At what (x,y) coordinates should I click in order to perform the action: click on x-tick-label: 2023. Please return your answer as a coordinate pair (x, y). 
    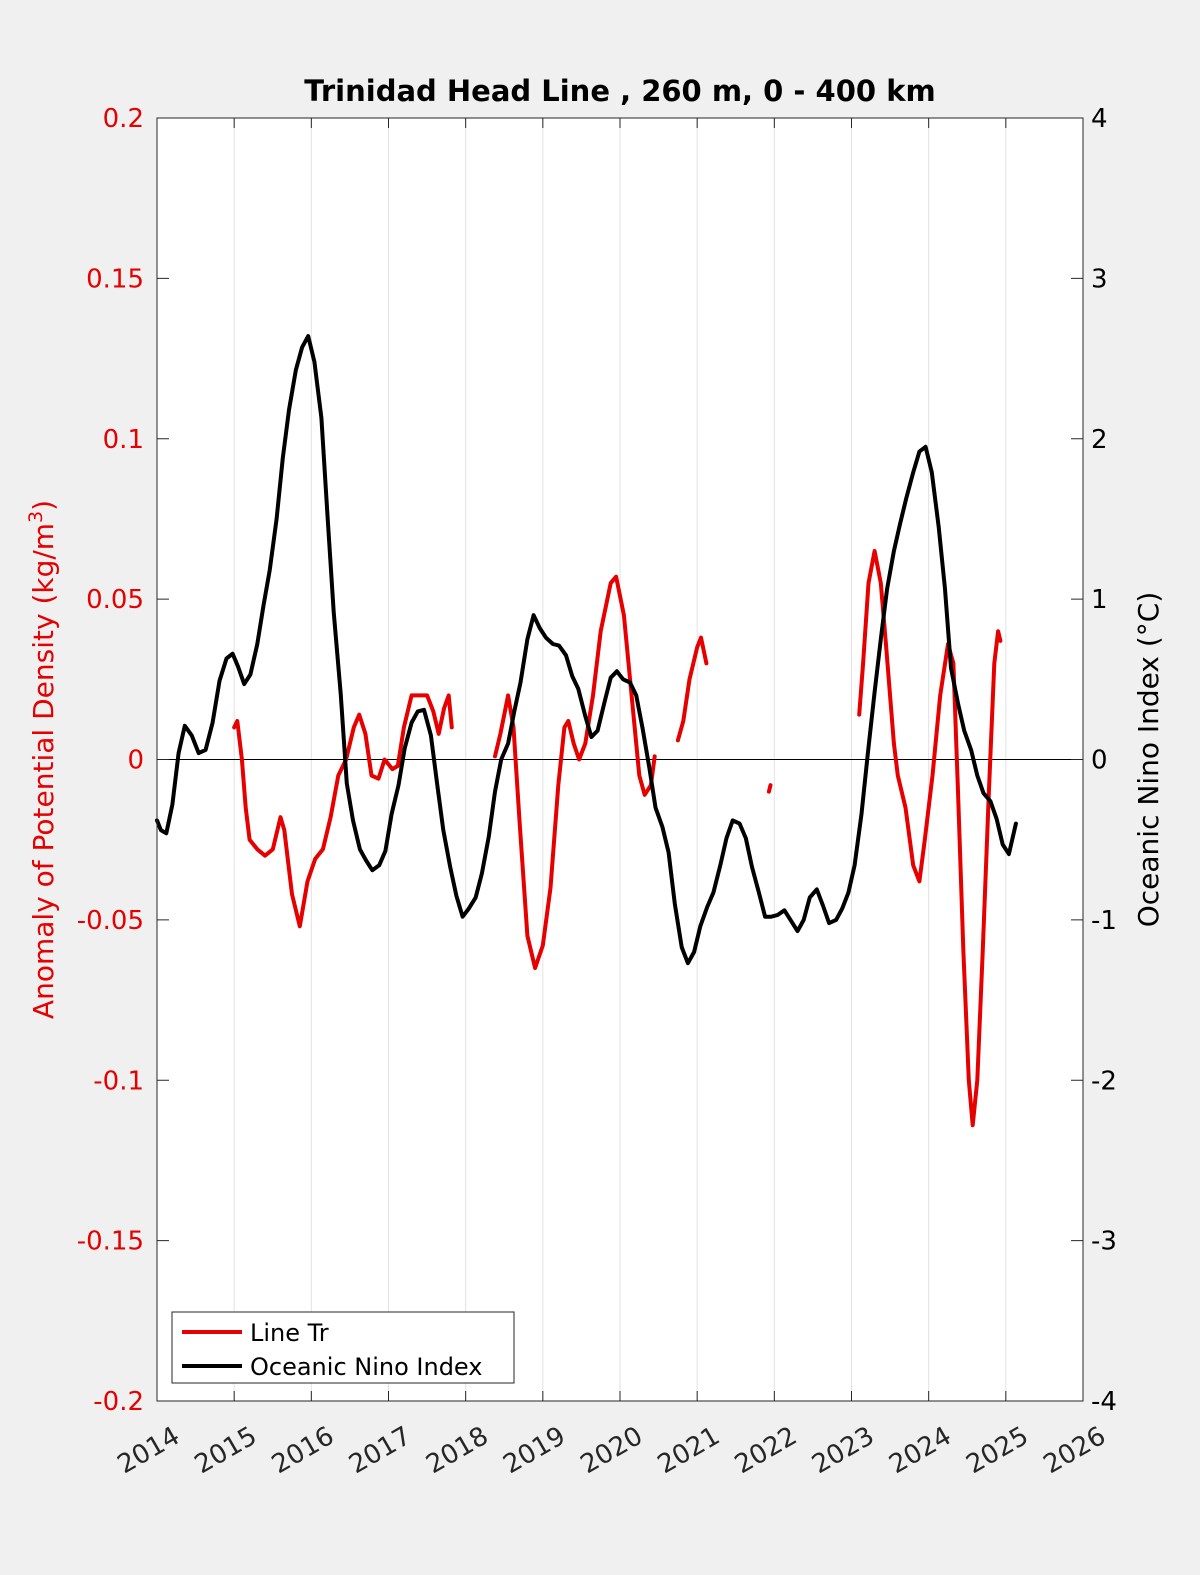
    Looking at the image, I should click on (843, 1450).